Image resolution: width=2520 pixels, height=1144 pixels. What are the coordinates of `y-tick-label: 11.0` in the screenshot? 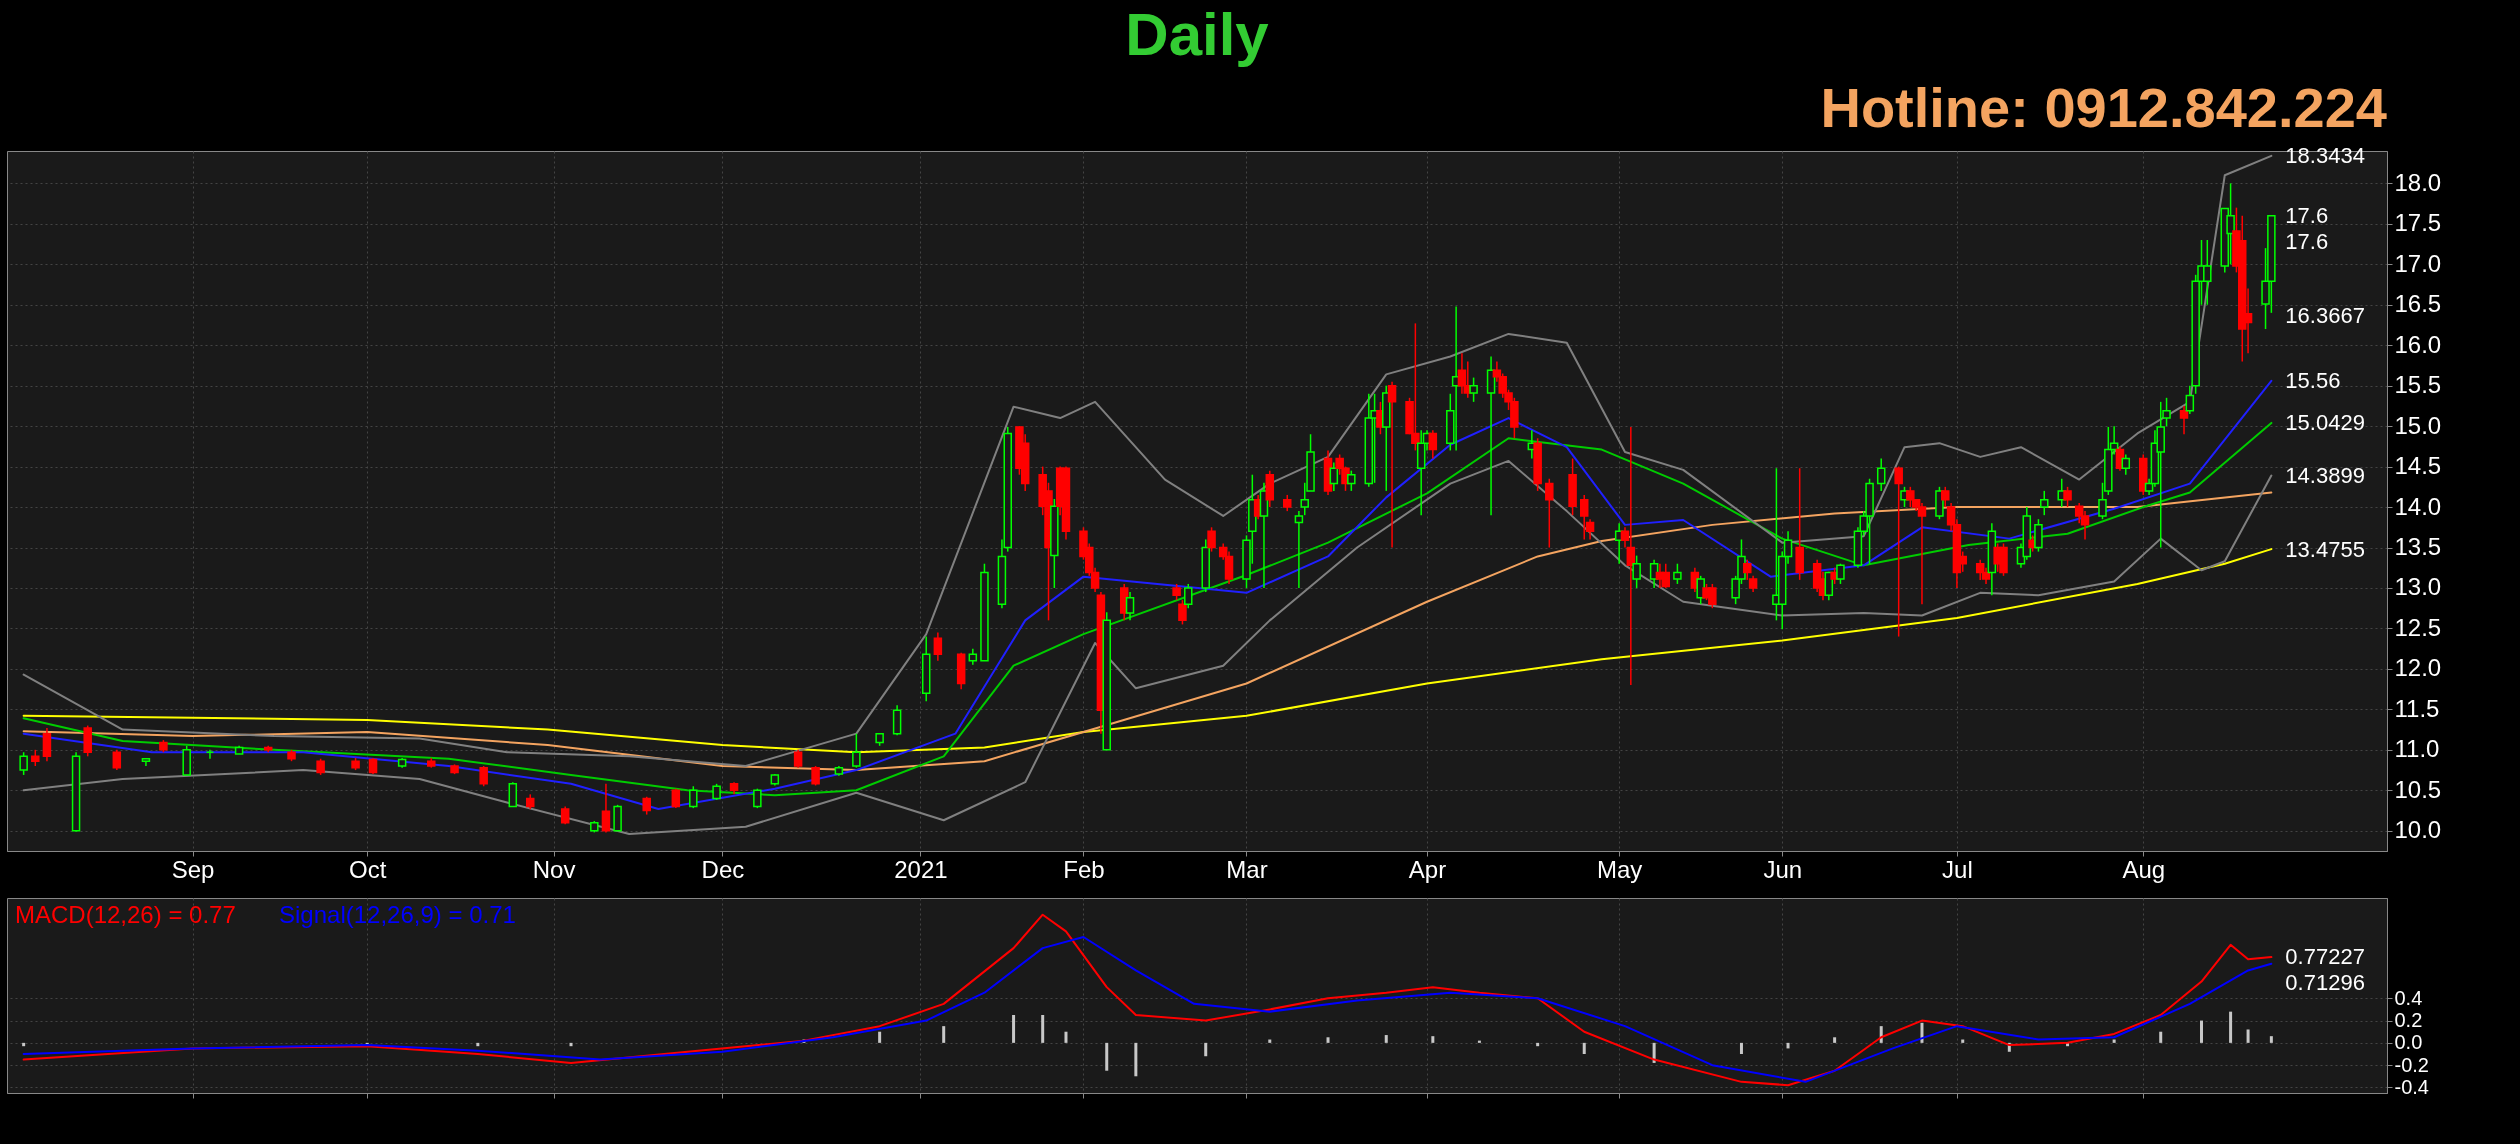 It's located at (2417, 749).